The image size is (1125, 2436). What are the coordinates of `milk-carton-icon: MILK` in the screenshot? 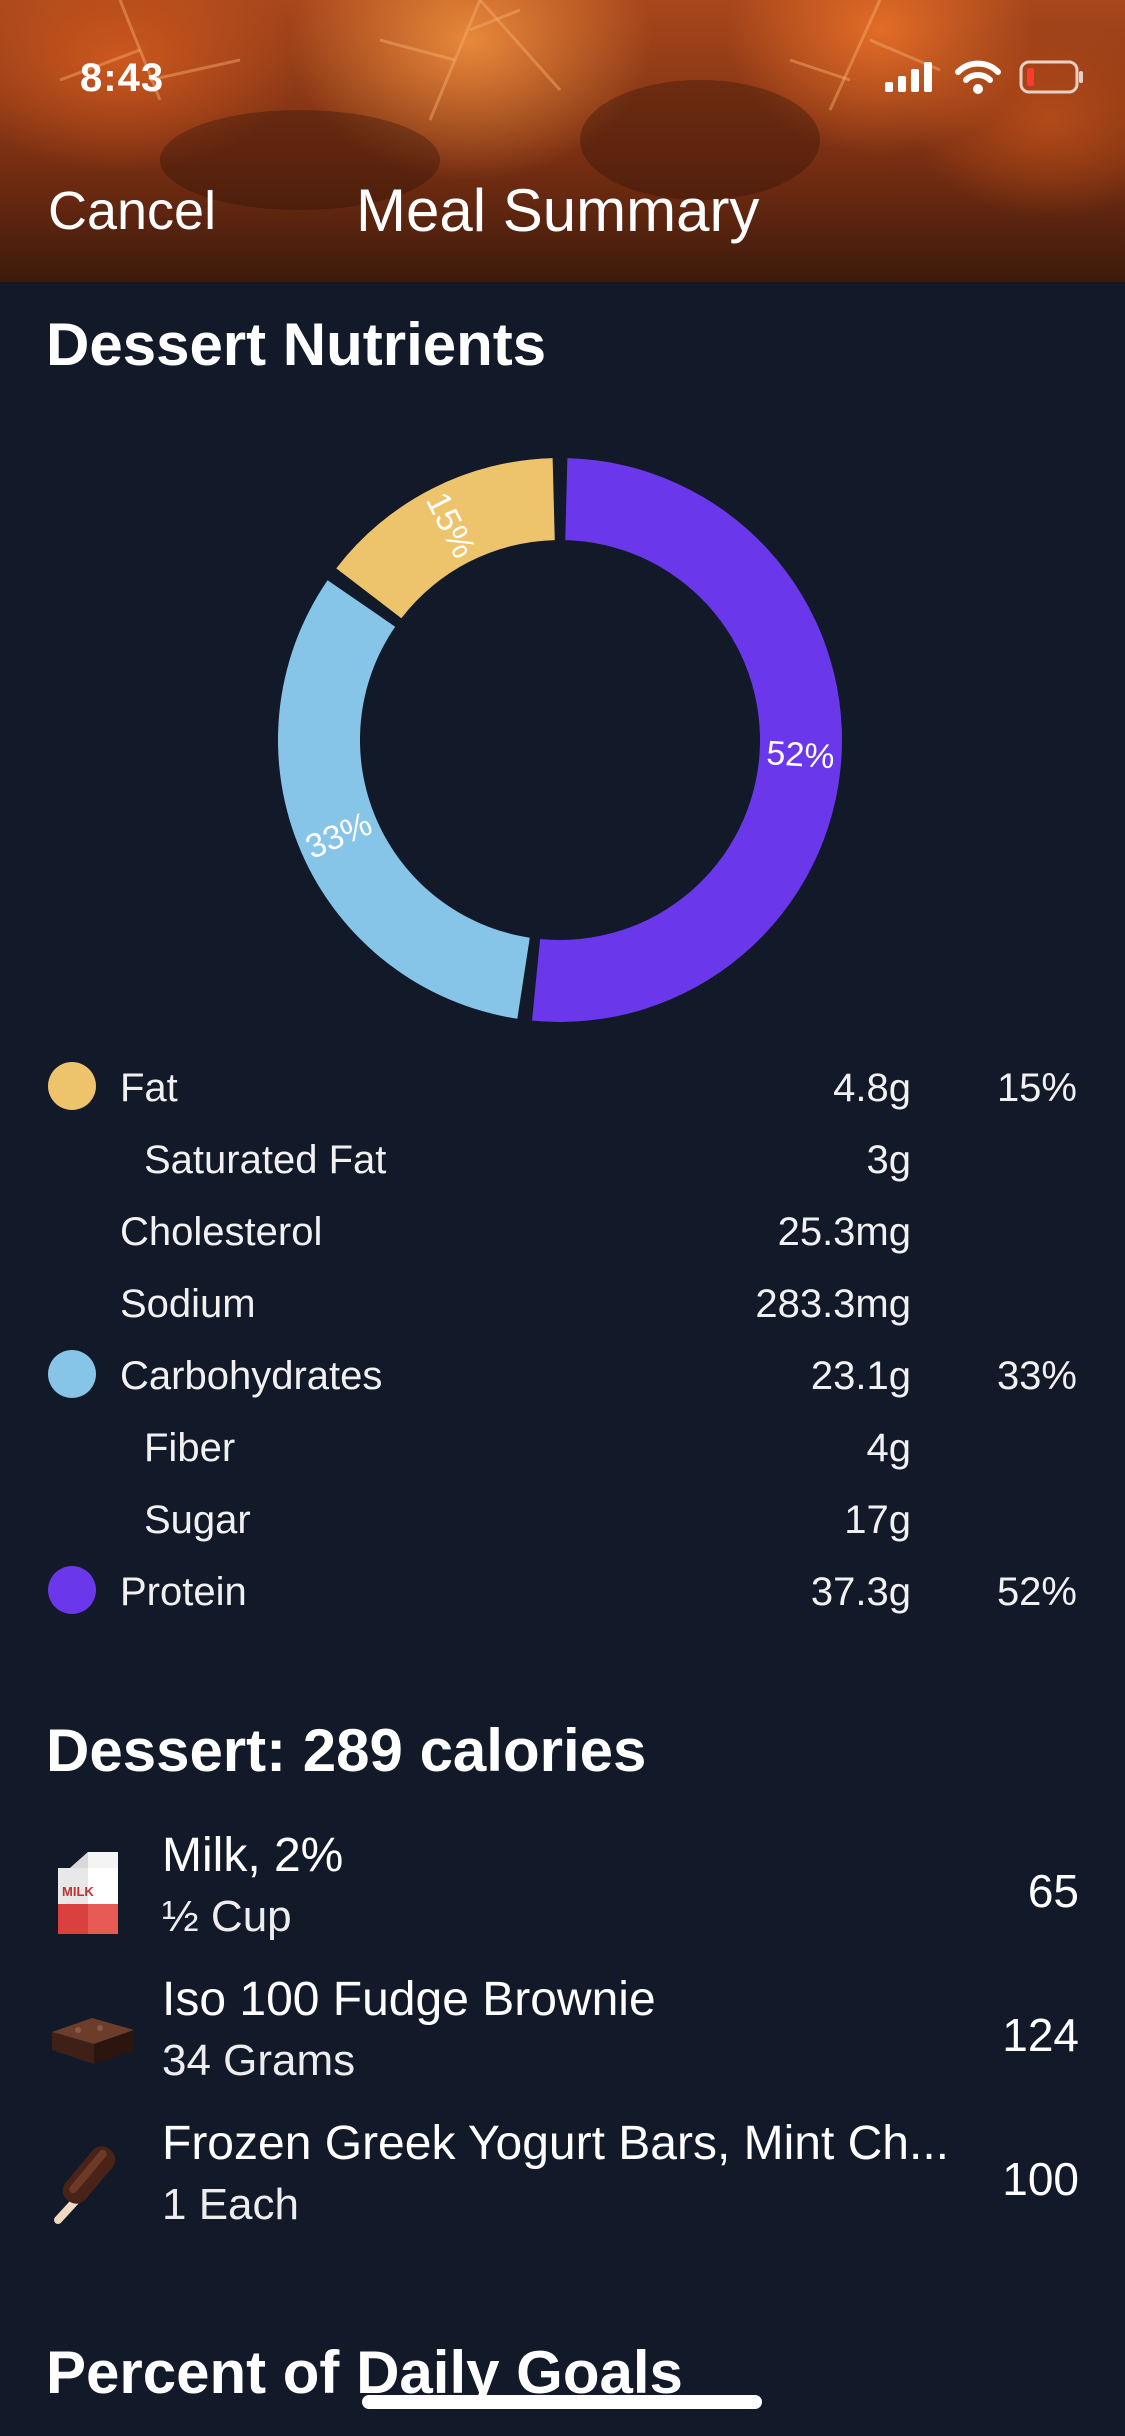 It's located at (88, 1893).